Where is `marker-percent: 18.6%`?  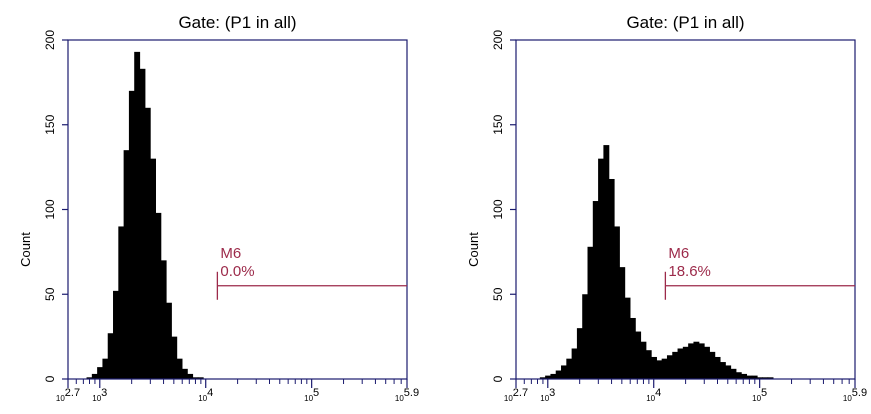
marker-percent: 18.6% is located at coordinates (689, 271).